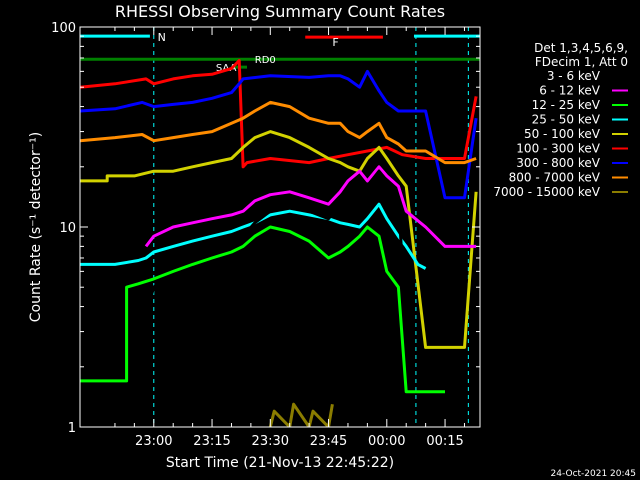 This screenshot has height=480, width=640. What do you see at coordinates (162, 37) in the screenshot?
I see `night-flag-label: N` at bounding box center [162, 37].